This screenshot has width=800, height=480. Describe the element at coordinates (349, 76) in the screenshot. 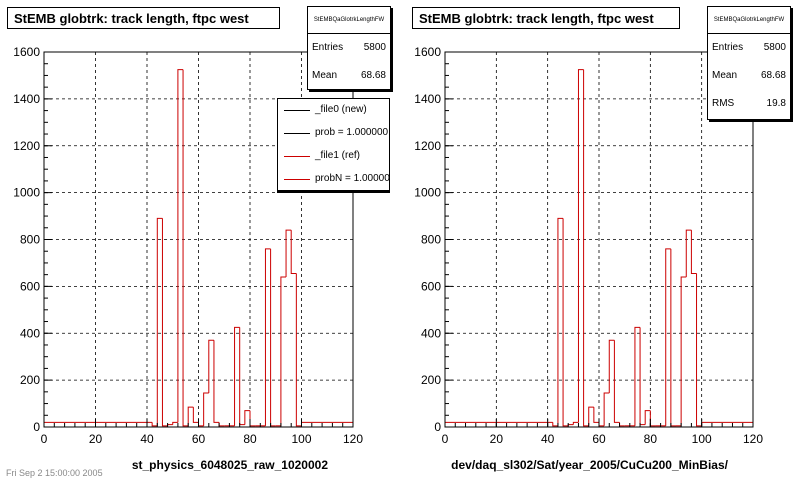

I see `left-stats-mean-row: Mean 68.68` at that location.